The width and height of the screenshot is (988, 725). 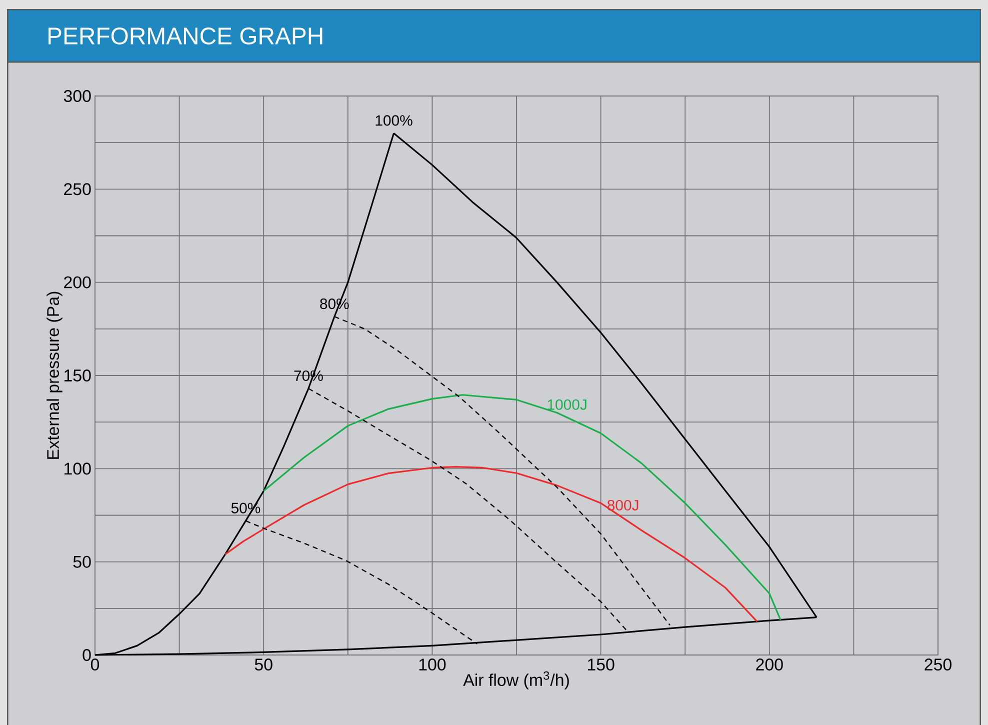 What do you see at coordinates (432, 664) in the screenshot?
I see `x-tick-label: 100` at bounding box center [432, 664].